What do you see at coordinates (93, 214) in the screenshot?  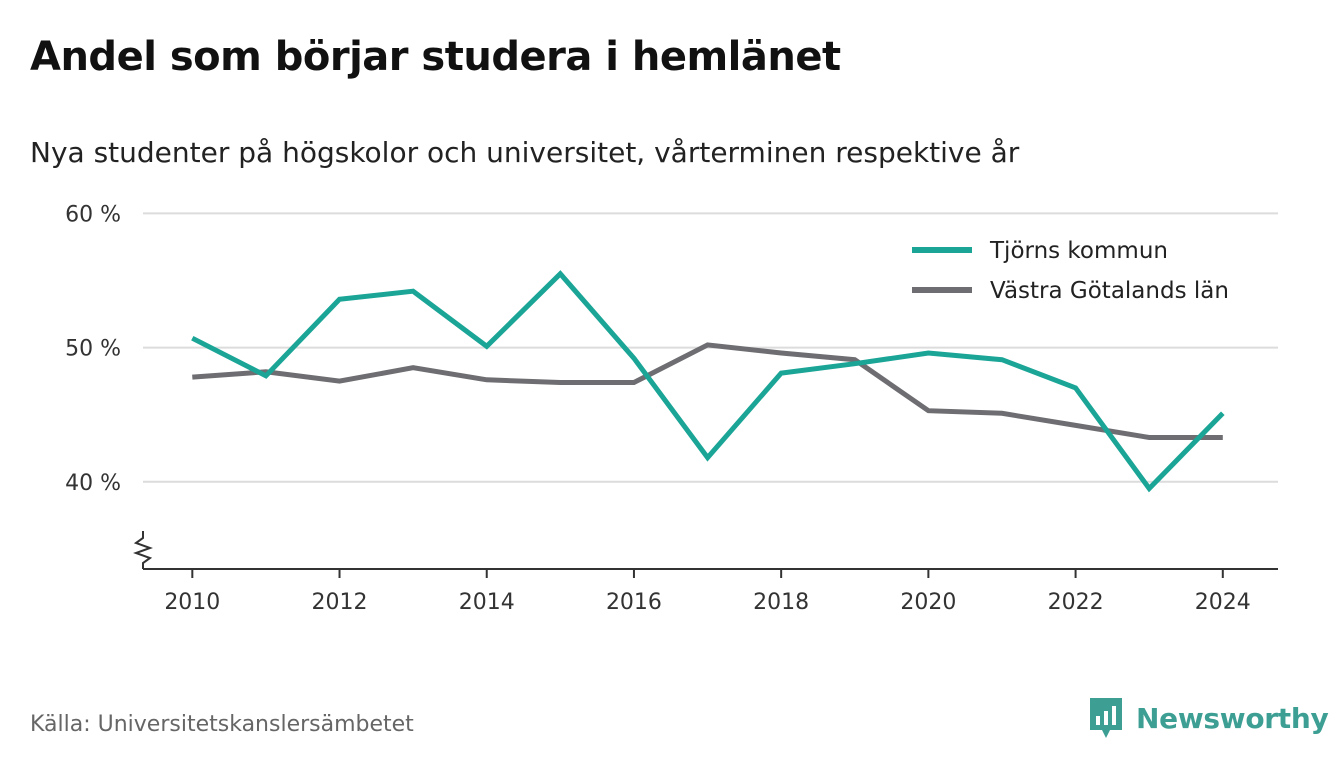 I see `y-tick-label: 60 %` at bounding box center [93, 214].